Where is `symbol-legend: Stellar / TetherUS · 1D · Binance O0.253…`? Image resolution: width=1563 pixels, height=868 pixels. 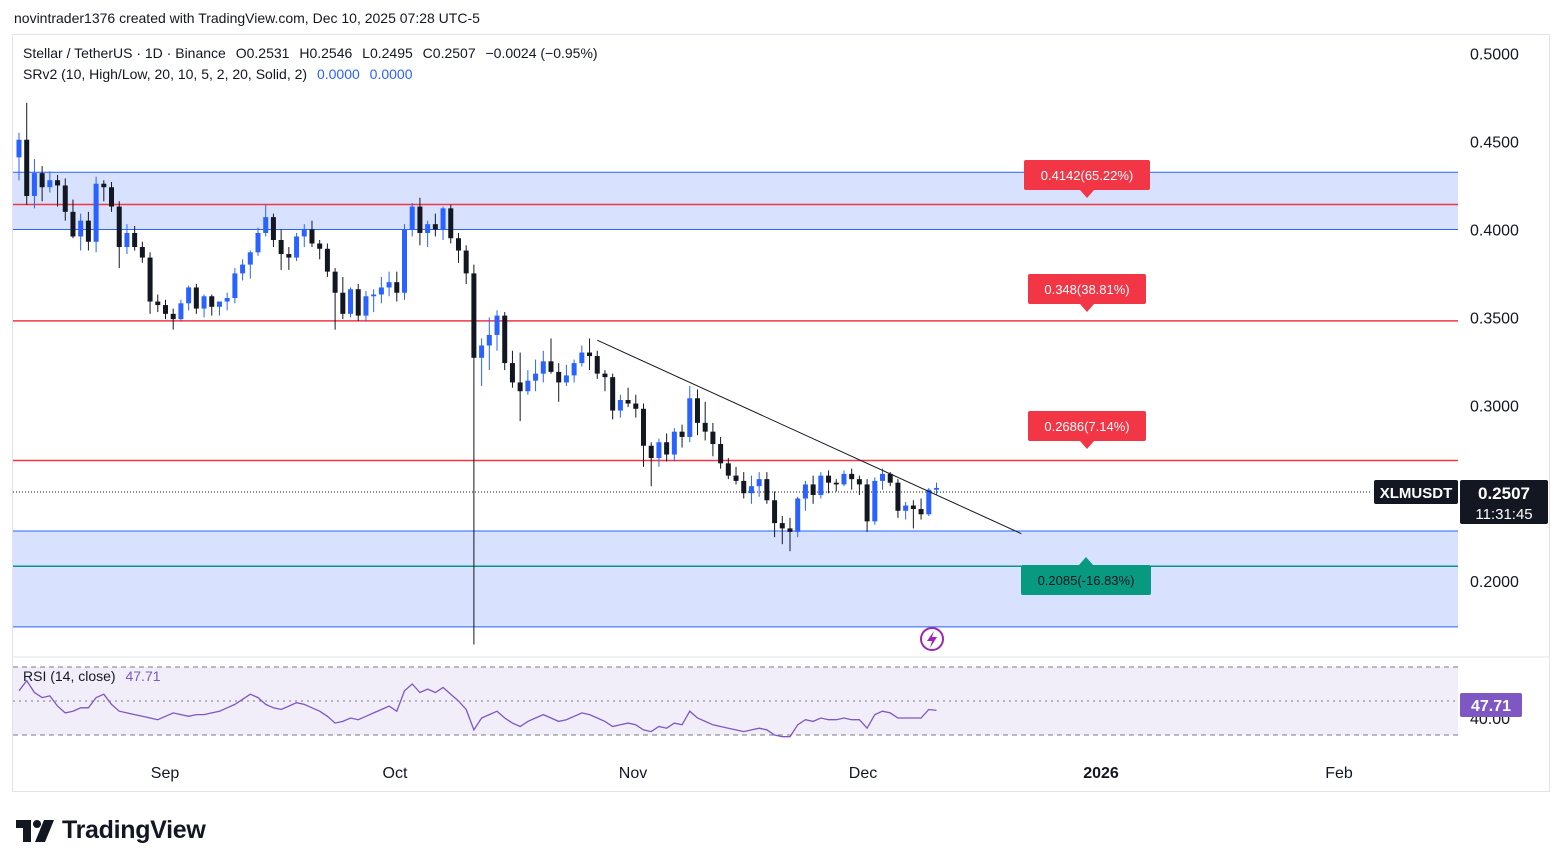
symbol-legend: Stellar / TetherUS · 1D · Binance O0.253… is located at coordinates (313, 53).